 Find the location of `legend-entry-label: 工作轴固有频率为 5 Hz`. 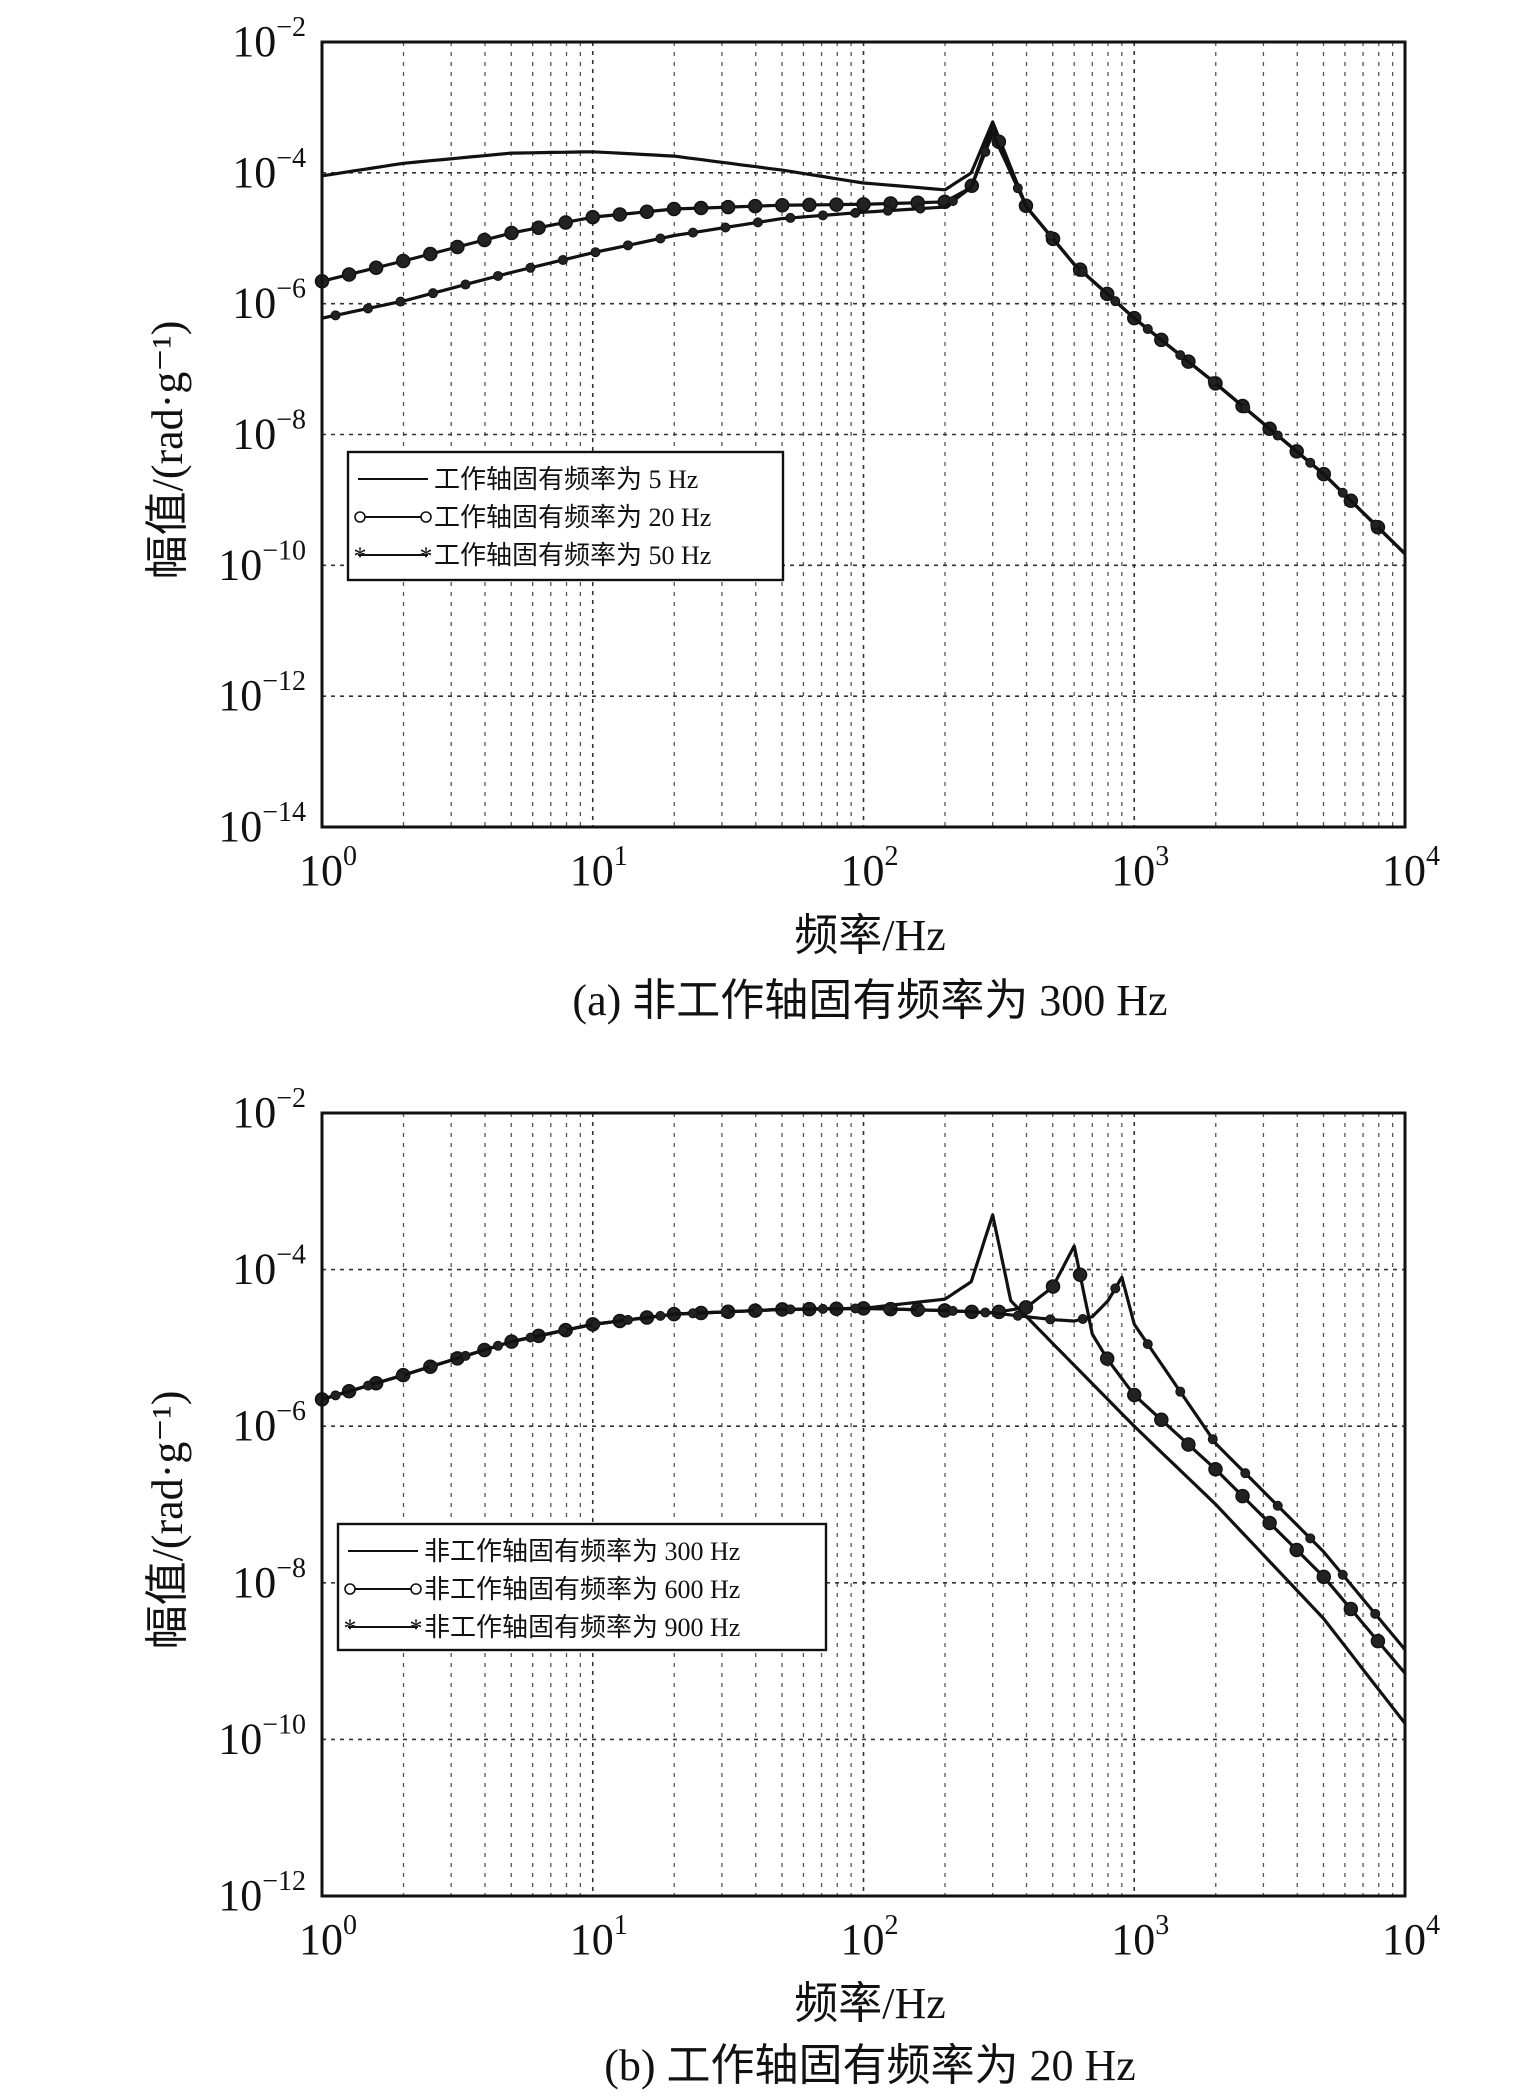

legend-entry-label: 工作轴固有频率为 5 Hz is located at coordinates (566, 479).